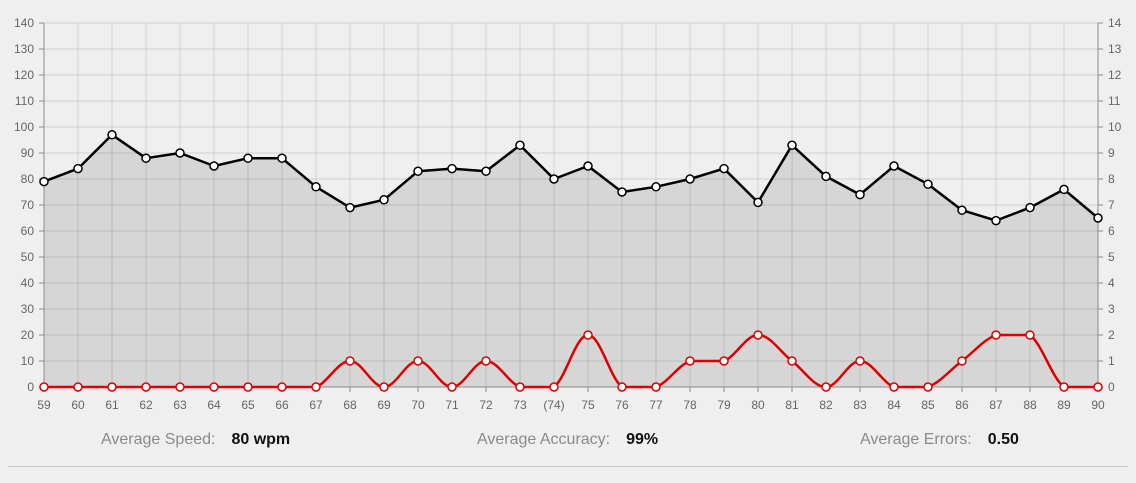  Describe the element at coordinates (28, 335) in the screenshot. I see `left-tick-label: 20` at that location.